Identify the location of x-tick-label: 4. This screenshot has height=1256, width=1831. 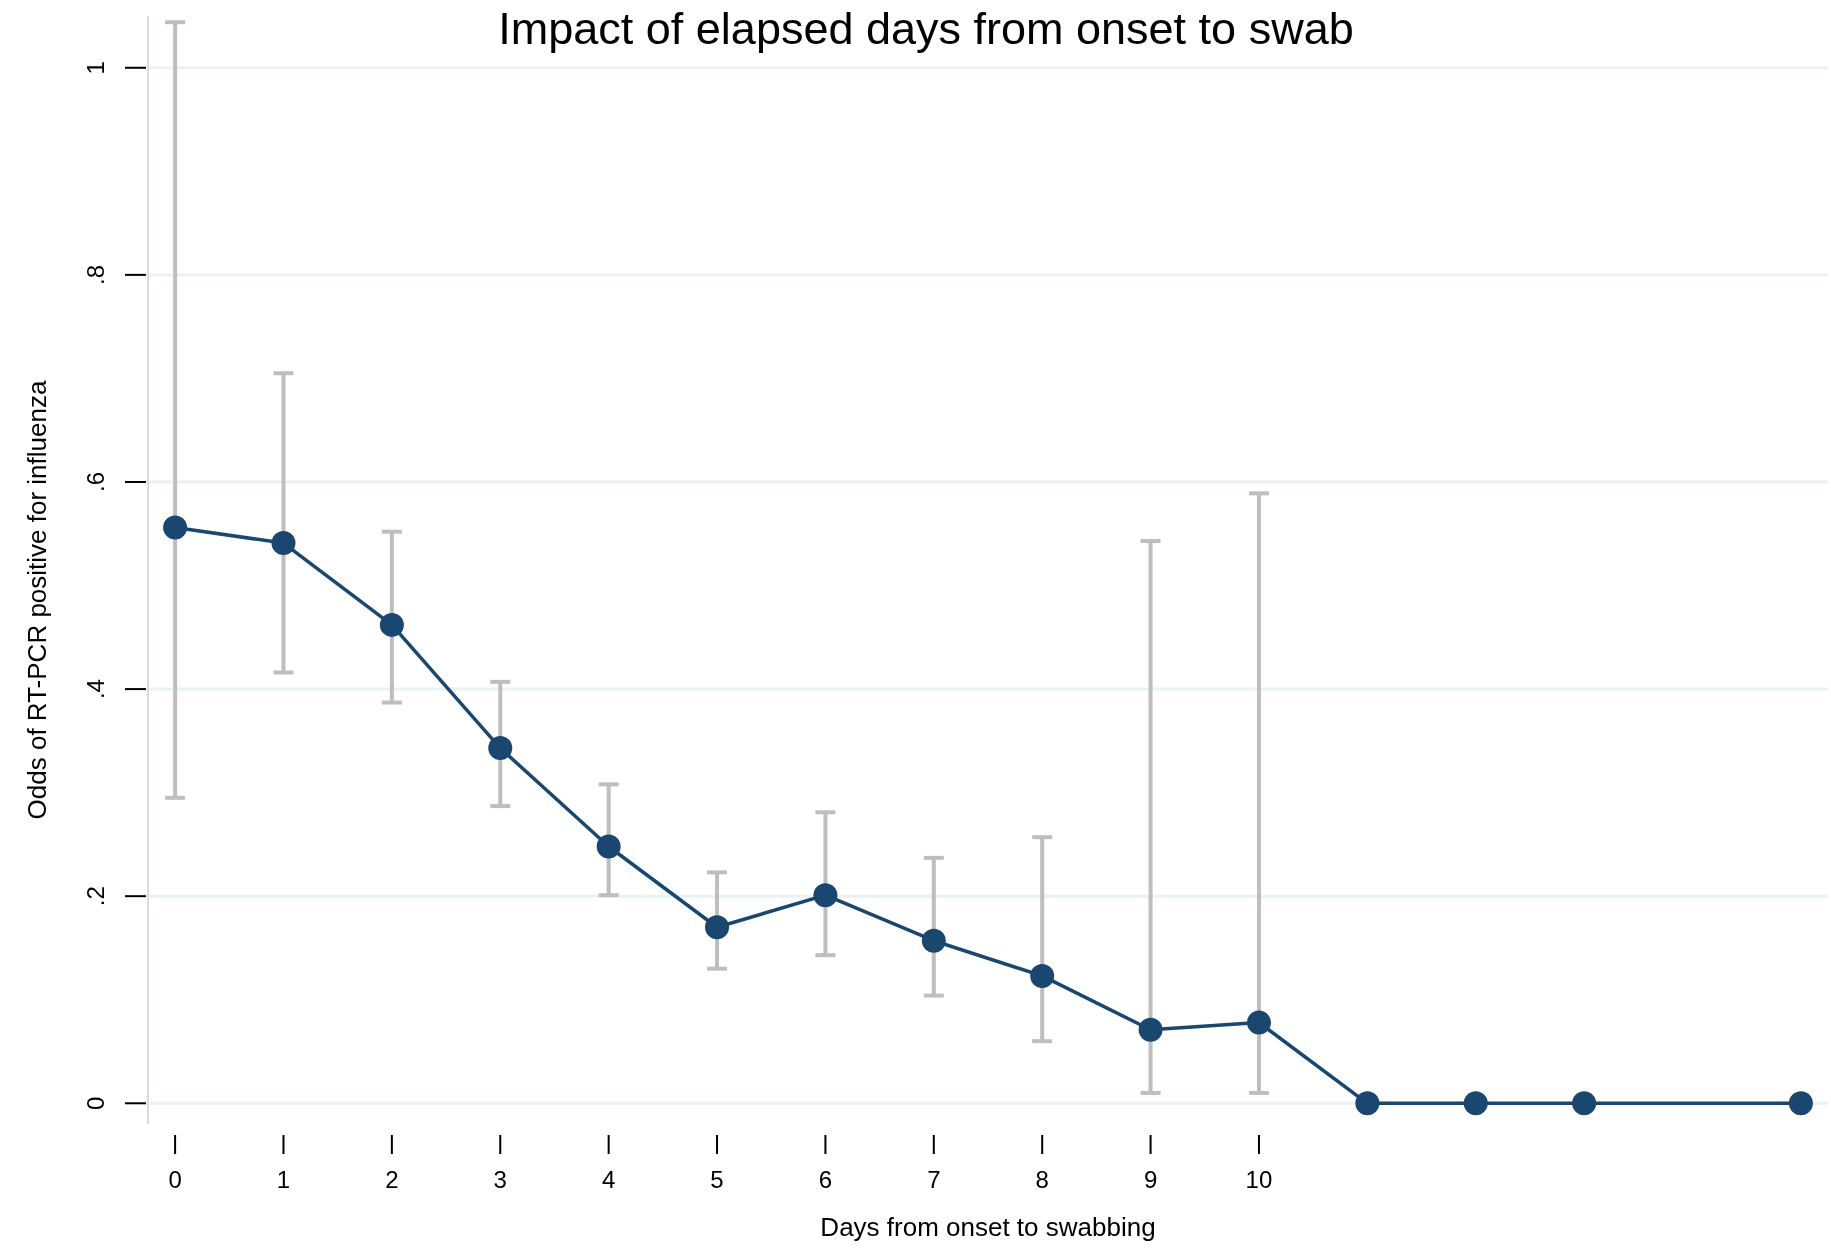
(608, 1179).